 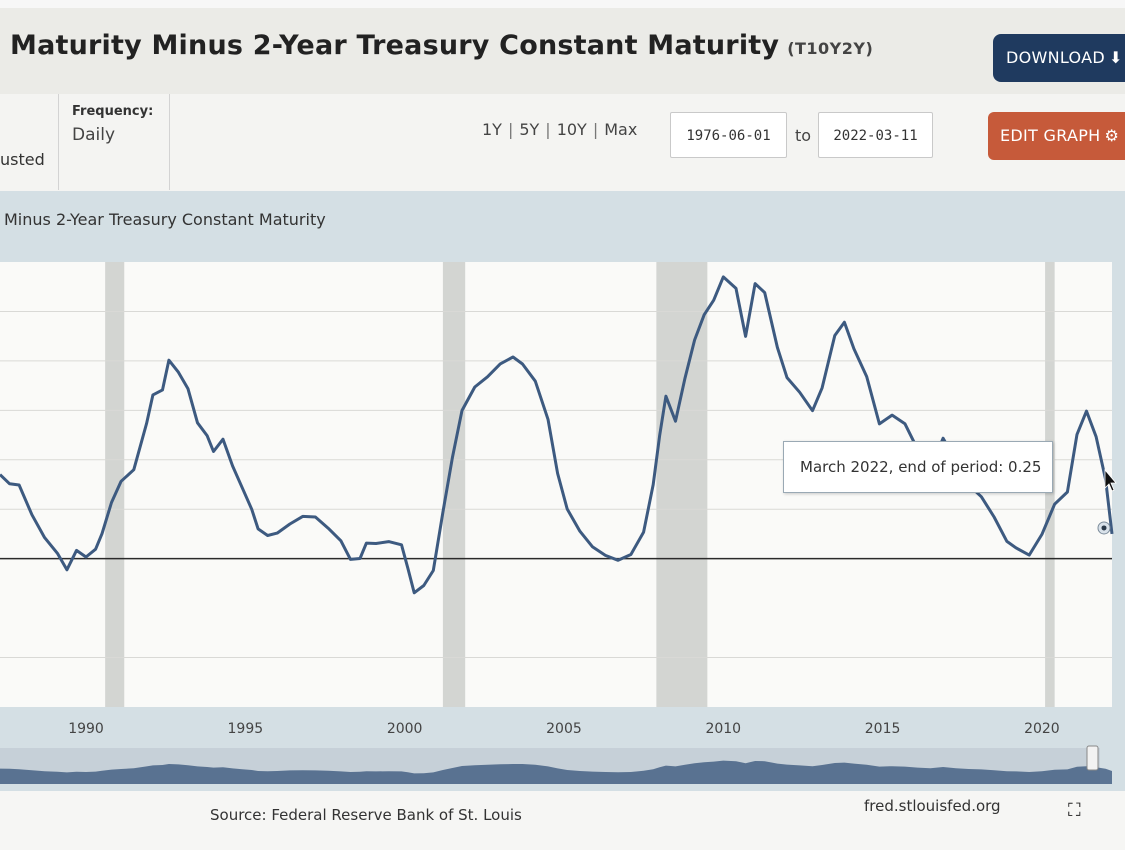 I want to click on gear-icon: ⚙, so click(x=1112, y=135).